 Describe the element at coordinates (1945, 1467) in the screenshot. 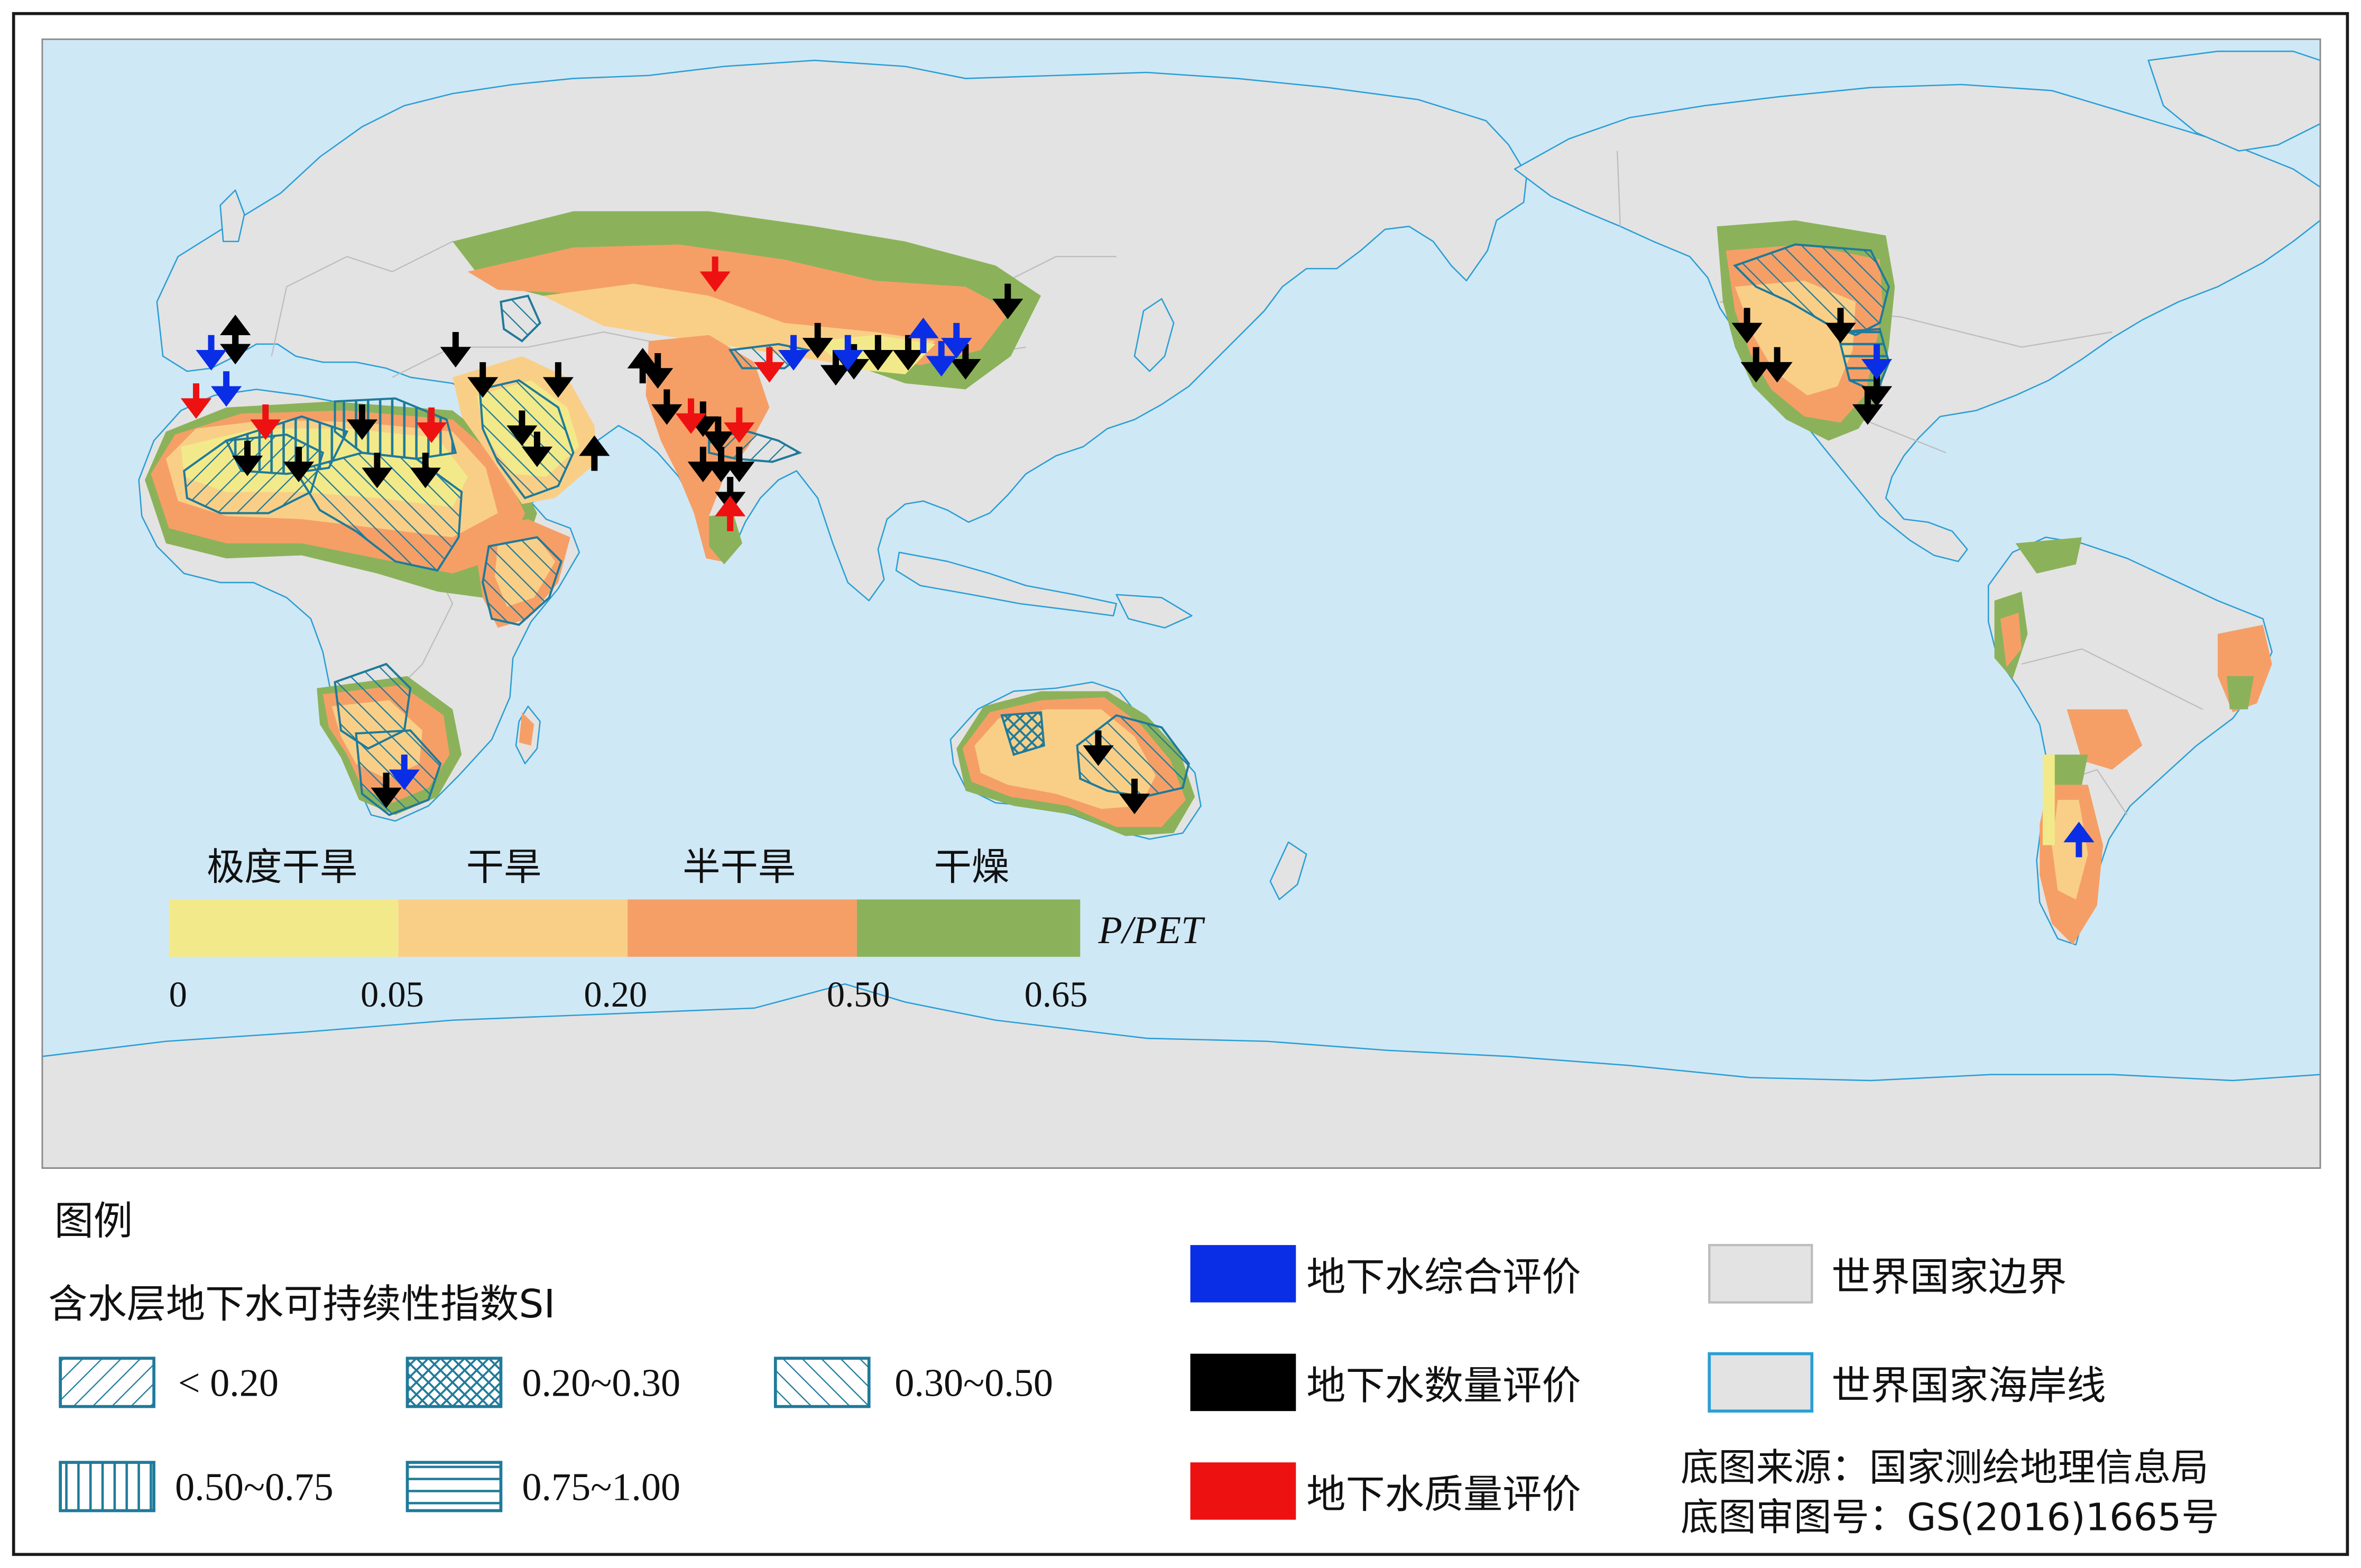

I see `map-source: 底图来源：国家测绘地理信息局` at that location.